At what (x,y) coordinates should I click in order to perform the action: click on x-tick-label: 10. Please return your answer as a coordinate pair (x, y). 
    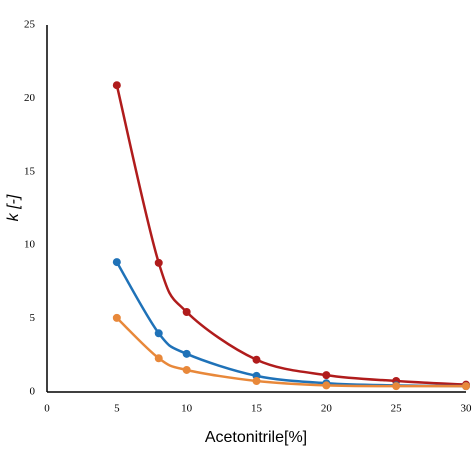
    Looking at the image, I should click on (187, 409).